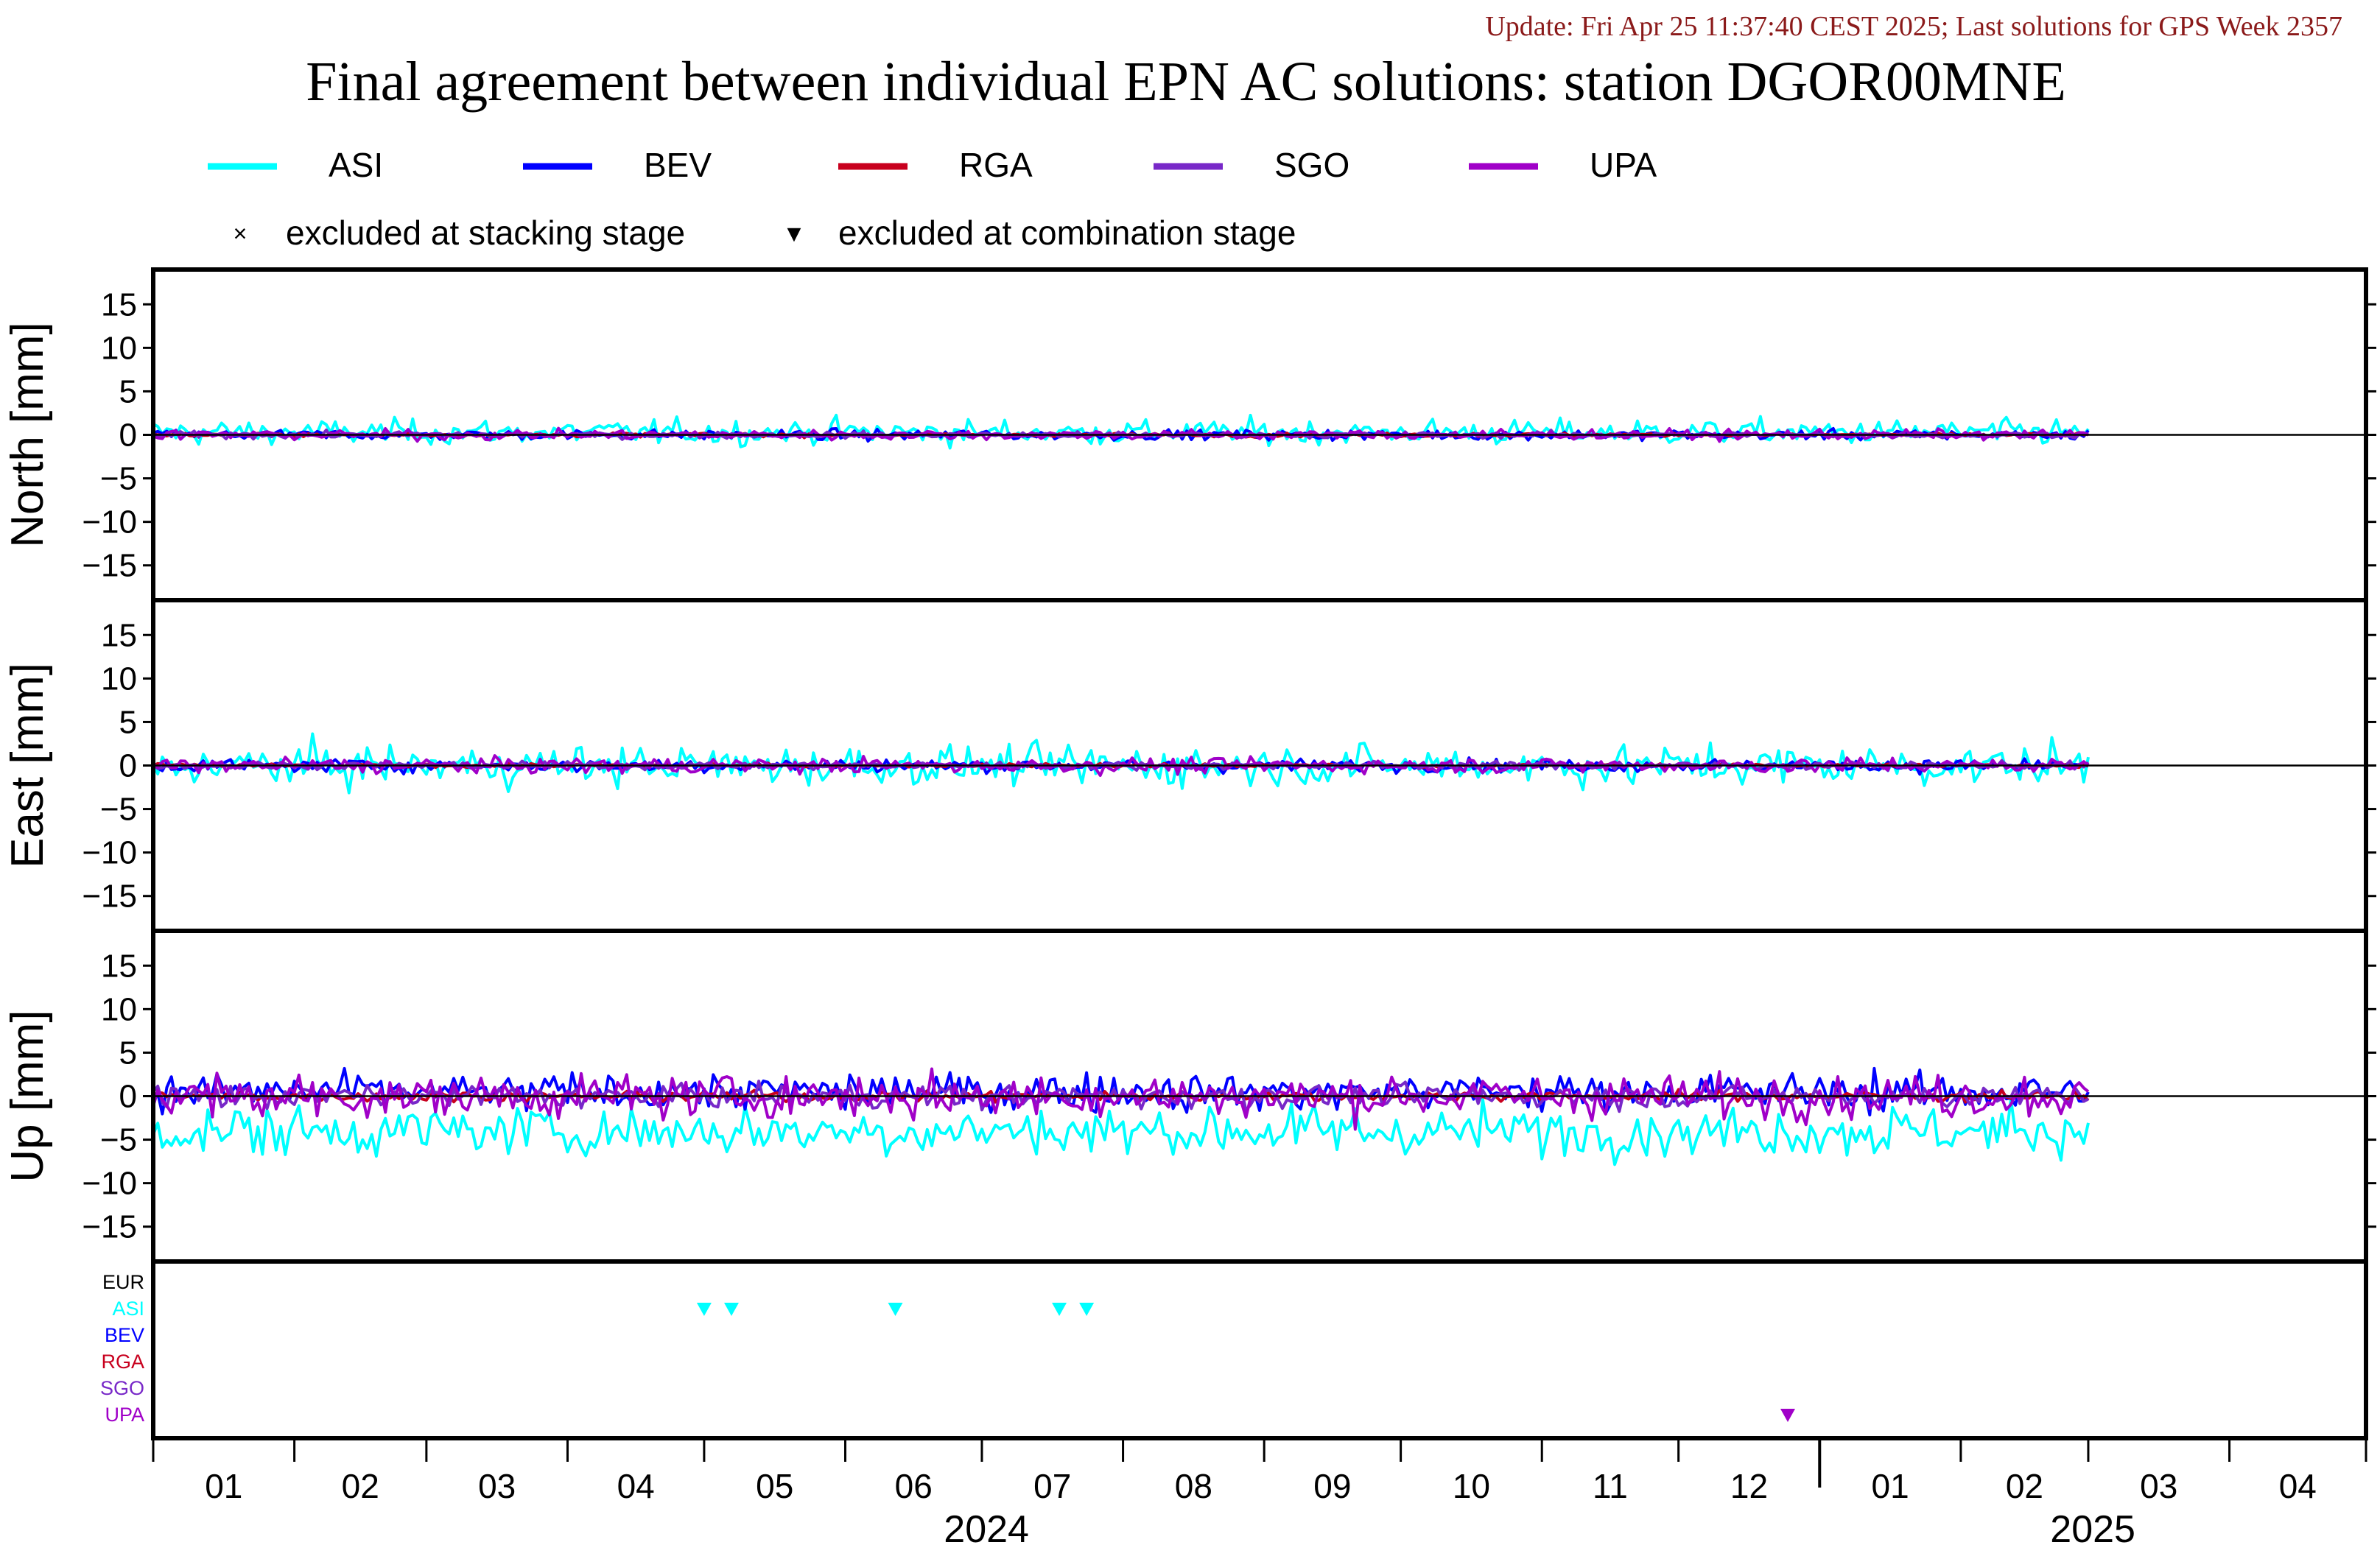 The height and width of the screenshot is (1545, 2380). I want to click on exclusion-row-label-bev: BEV, so click(124, 1335).